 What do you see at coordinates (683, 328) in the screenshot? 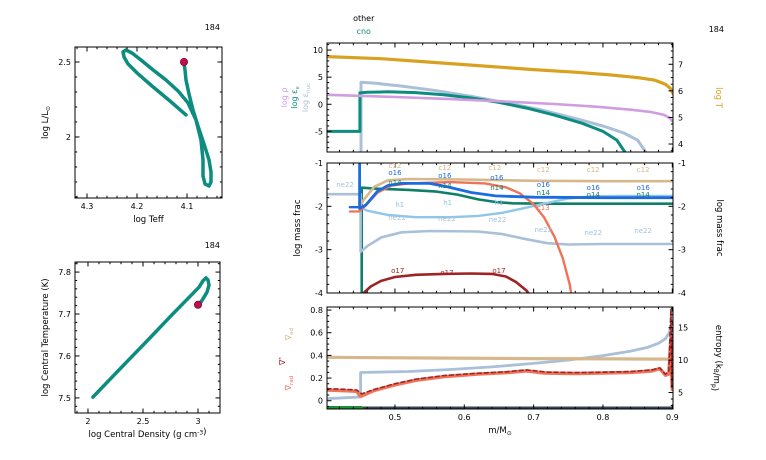
I see `y-tick-label-right: 15` at bounding box center [683, 328].